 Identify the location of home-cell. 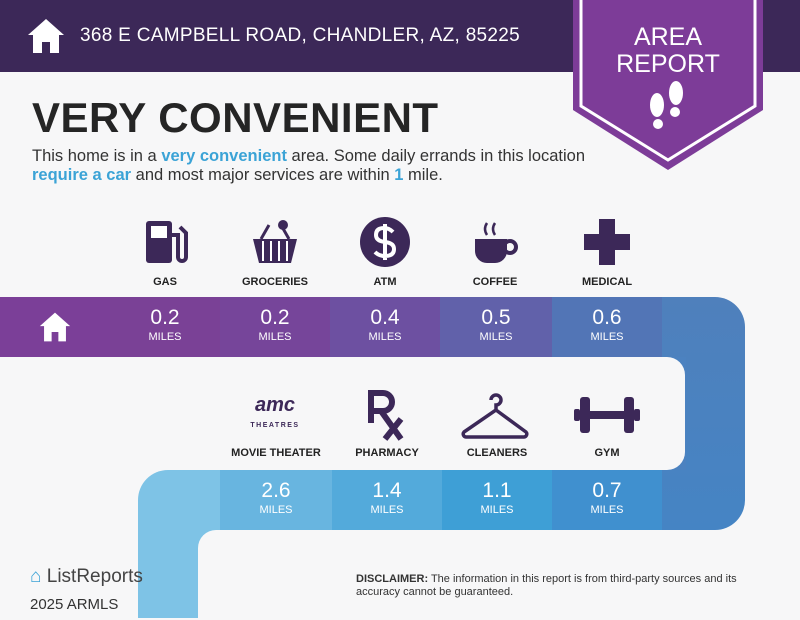
(55, 327).